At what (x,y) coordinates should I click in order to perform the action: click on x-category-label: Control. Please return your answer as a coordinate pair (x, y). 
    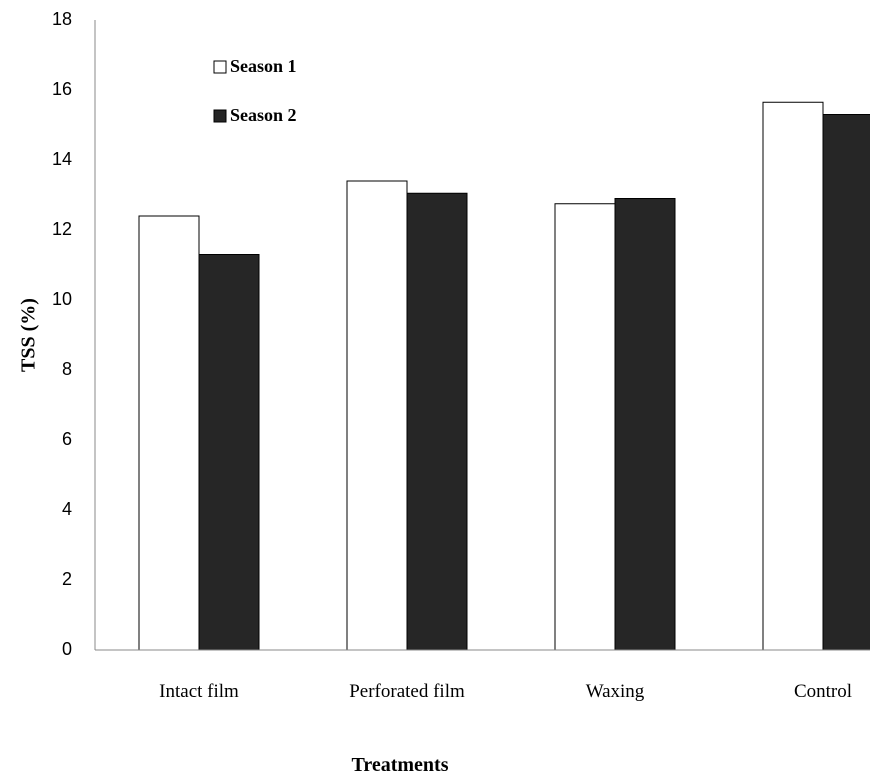
    Looking at the image, I should click on (823, 691).